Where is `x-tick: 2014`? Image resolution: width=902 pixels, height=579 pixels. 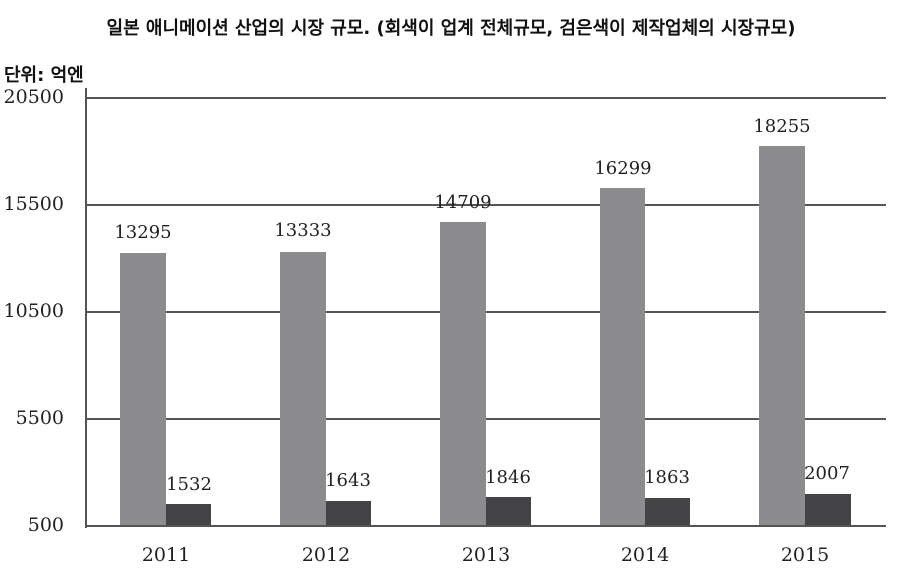
x-tick: 2014 is located at coordinates (645, 555).